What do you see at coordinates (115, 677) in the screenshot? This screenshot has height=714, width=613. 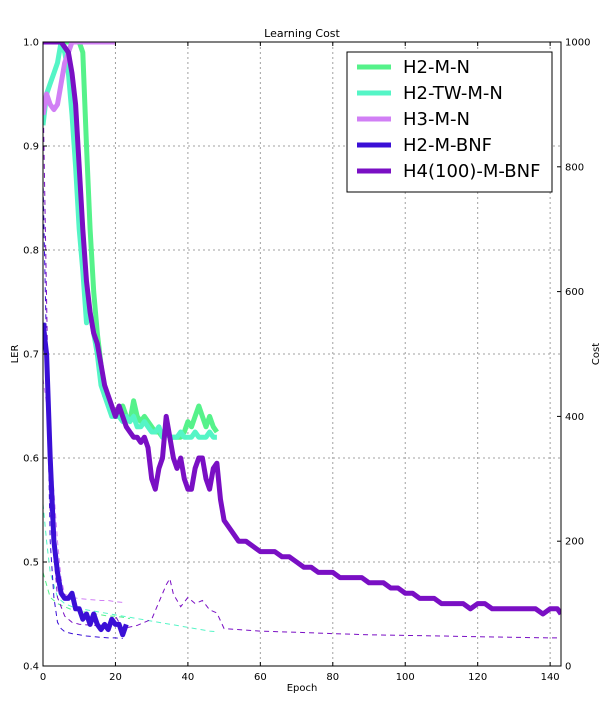 I see `x-tick-label: 20` at bounding box center [115, 677].